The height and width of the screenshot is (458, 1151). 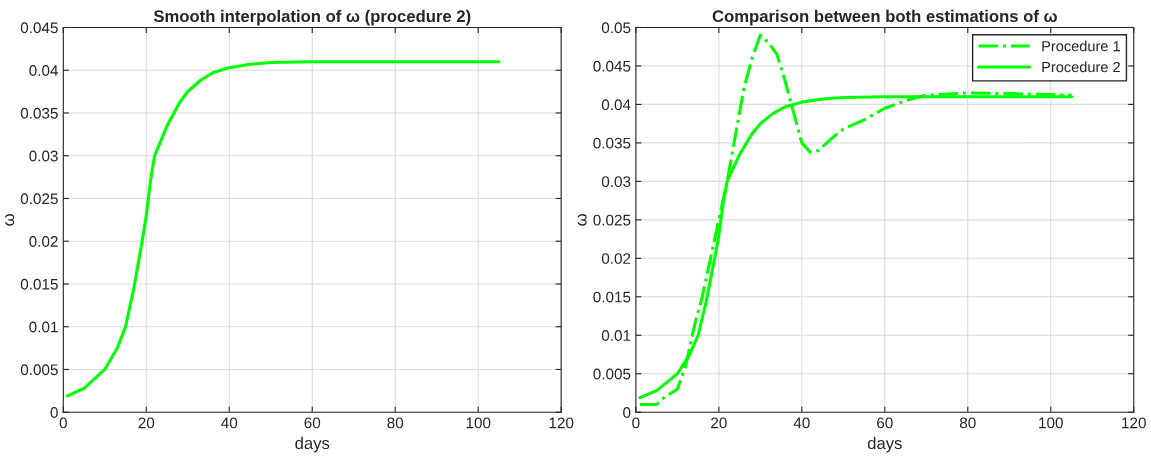 I want to click on chart-title: Smooth interpolation of ω (procedure 2), so click(x=312, y=17).